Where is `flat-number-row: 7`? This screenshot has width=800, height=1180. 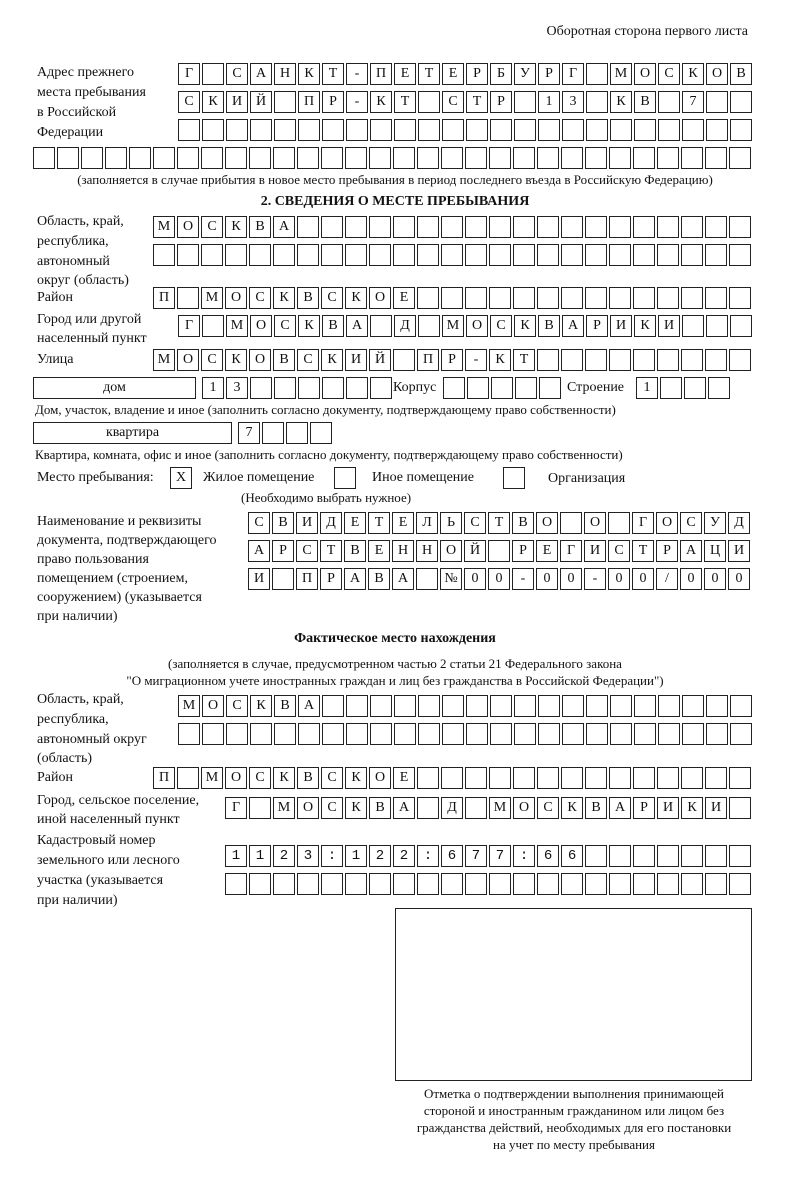
flat-number-row: 7 is located at coordinates (285, 433).